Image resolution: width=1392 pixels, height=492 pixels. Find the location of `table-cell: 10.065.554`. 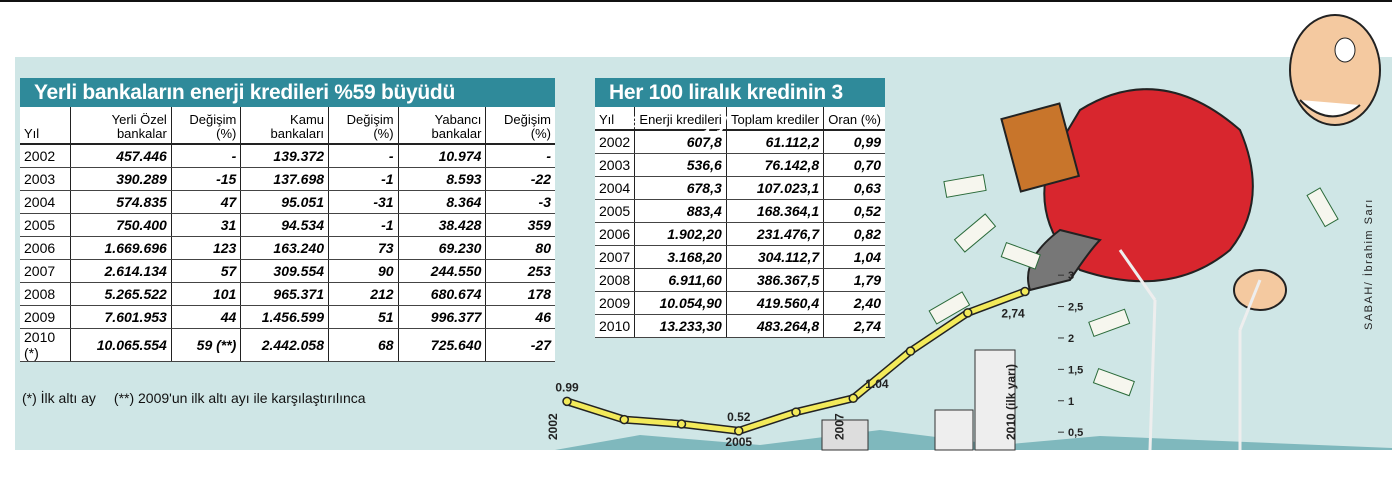

table-cell: 10.065.554 is located at coordinates (121, 345).